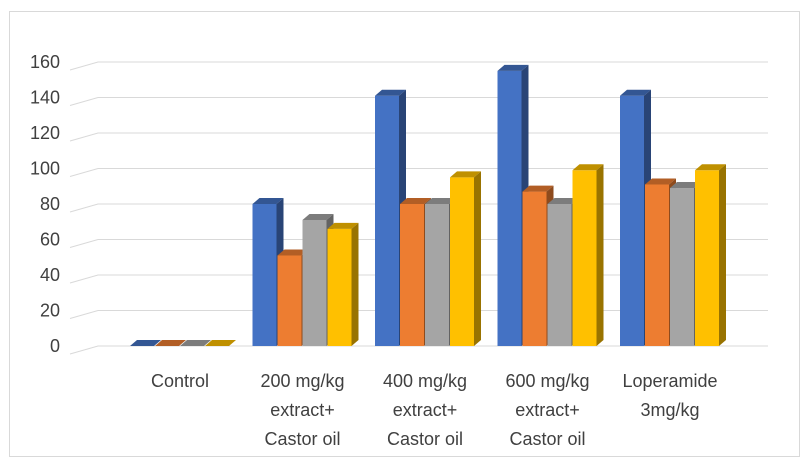 This screenshot has width=811, height=465. Describe the element at coordinates (302, 381) in the screenshot. I see `x-category-label: 200 mg/kg` at that location.